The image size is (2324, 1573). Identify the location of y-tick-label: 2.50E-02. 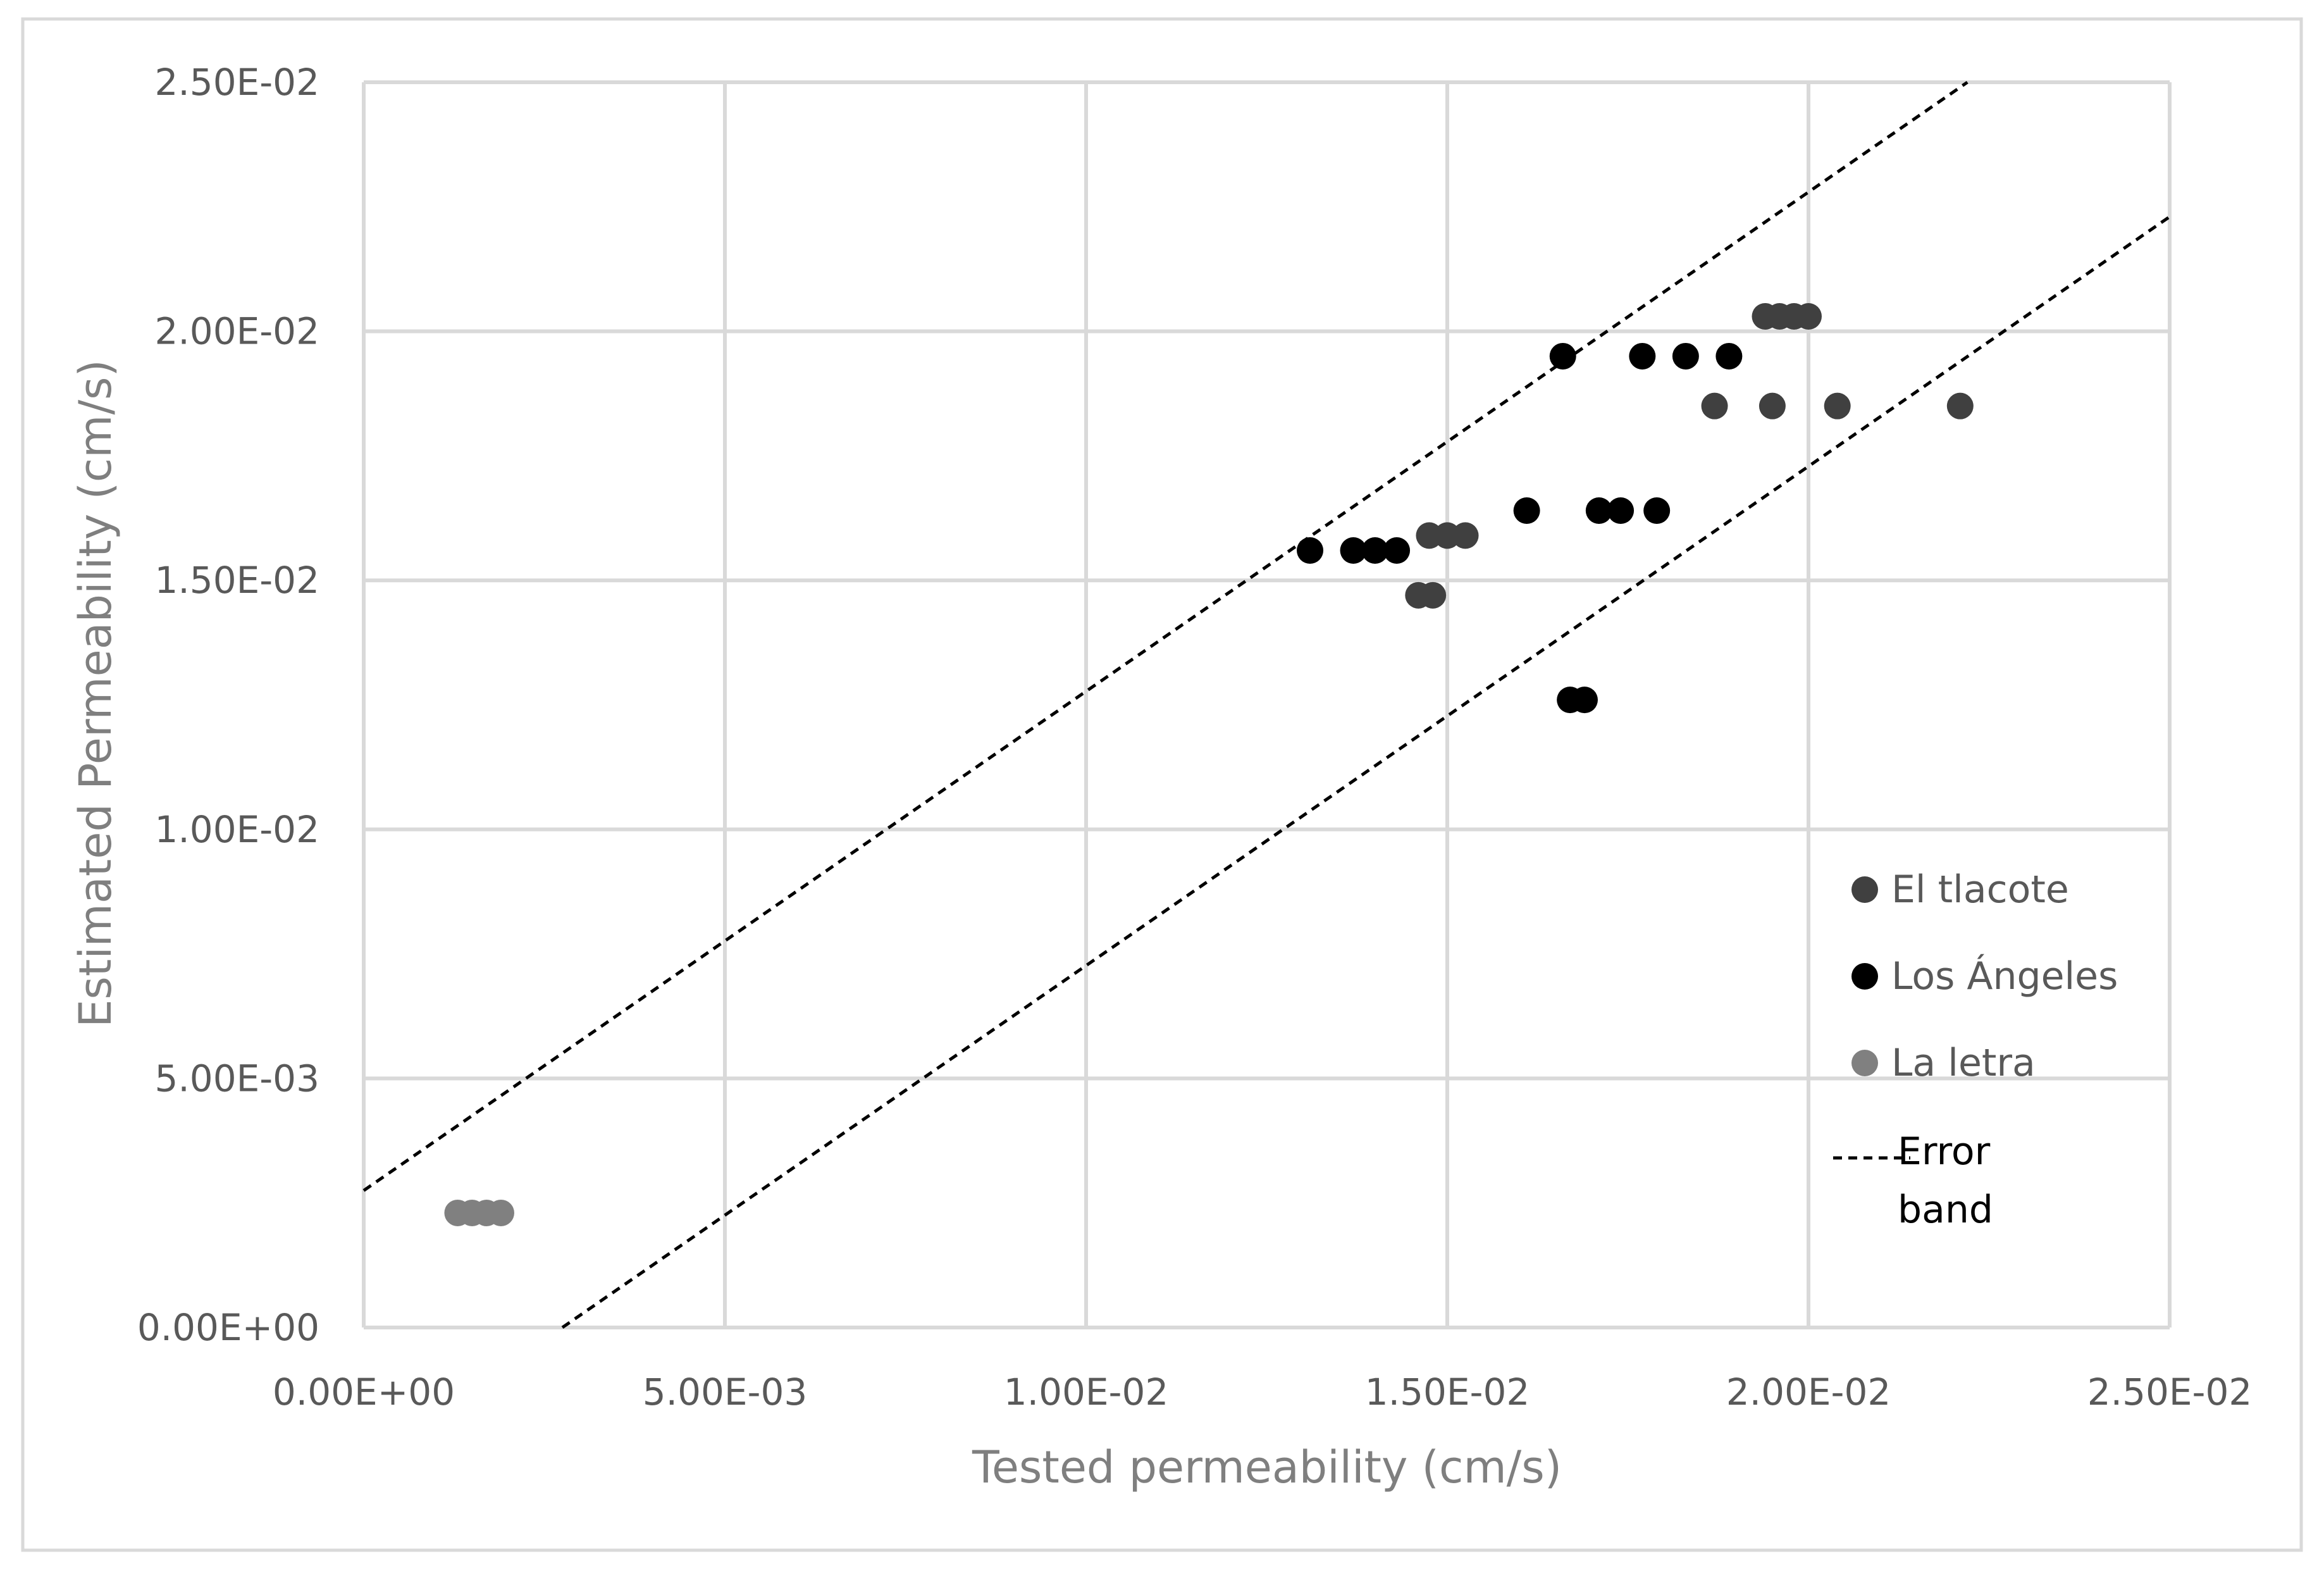
(237, 82).